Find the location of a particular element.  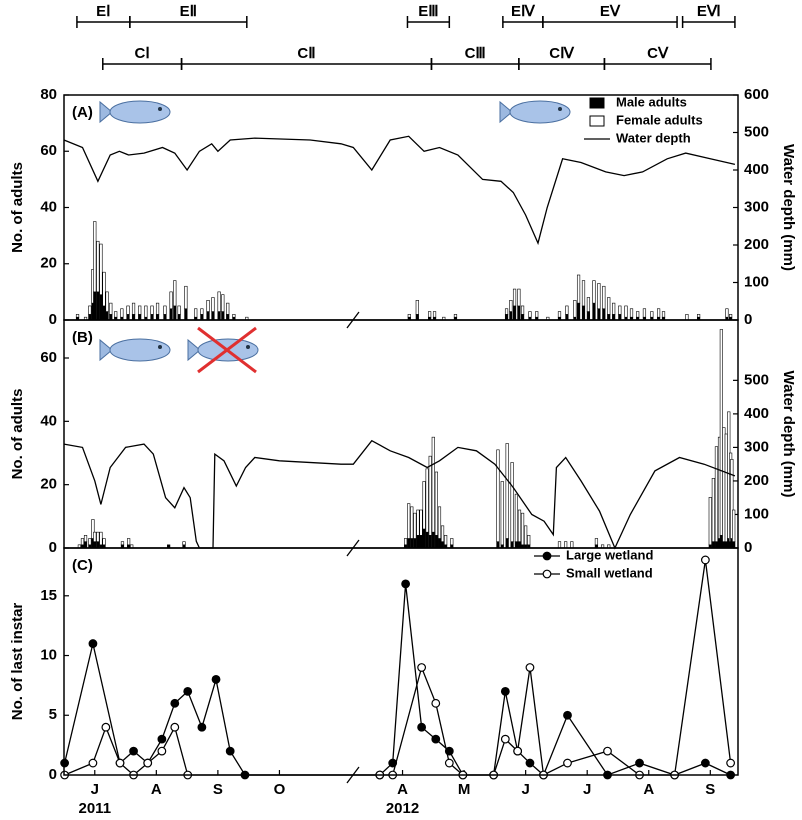

y2-tick-label: 600 is located at coordinates (756, 94).